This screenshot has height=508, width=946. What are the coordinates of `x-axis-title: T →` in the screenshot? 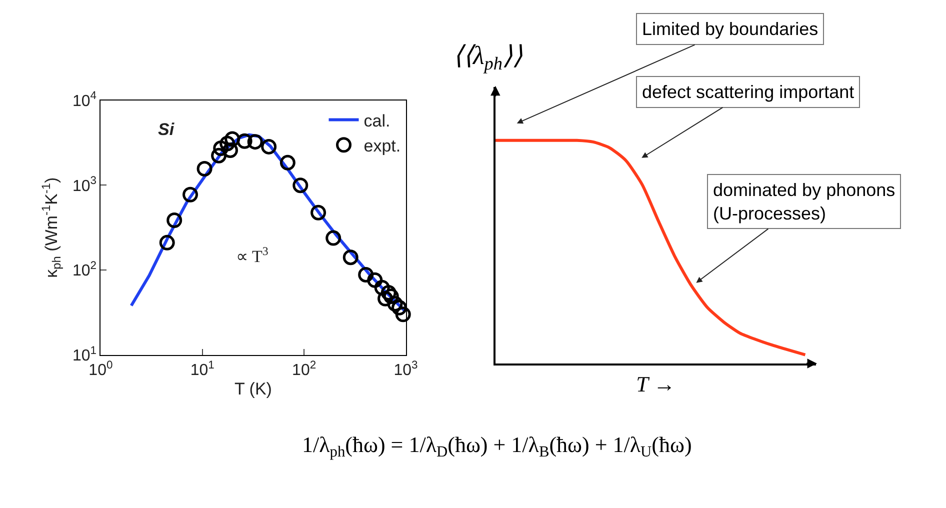 It's located at (656, 384).